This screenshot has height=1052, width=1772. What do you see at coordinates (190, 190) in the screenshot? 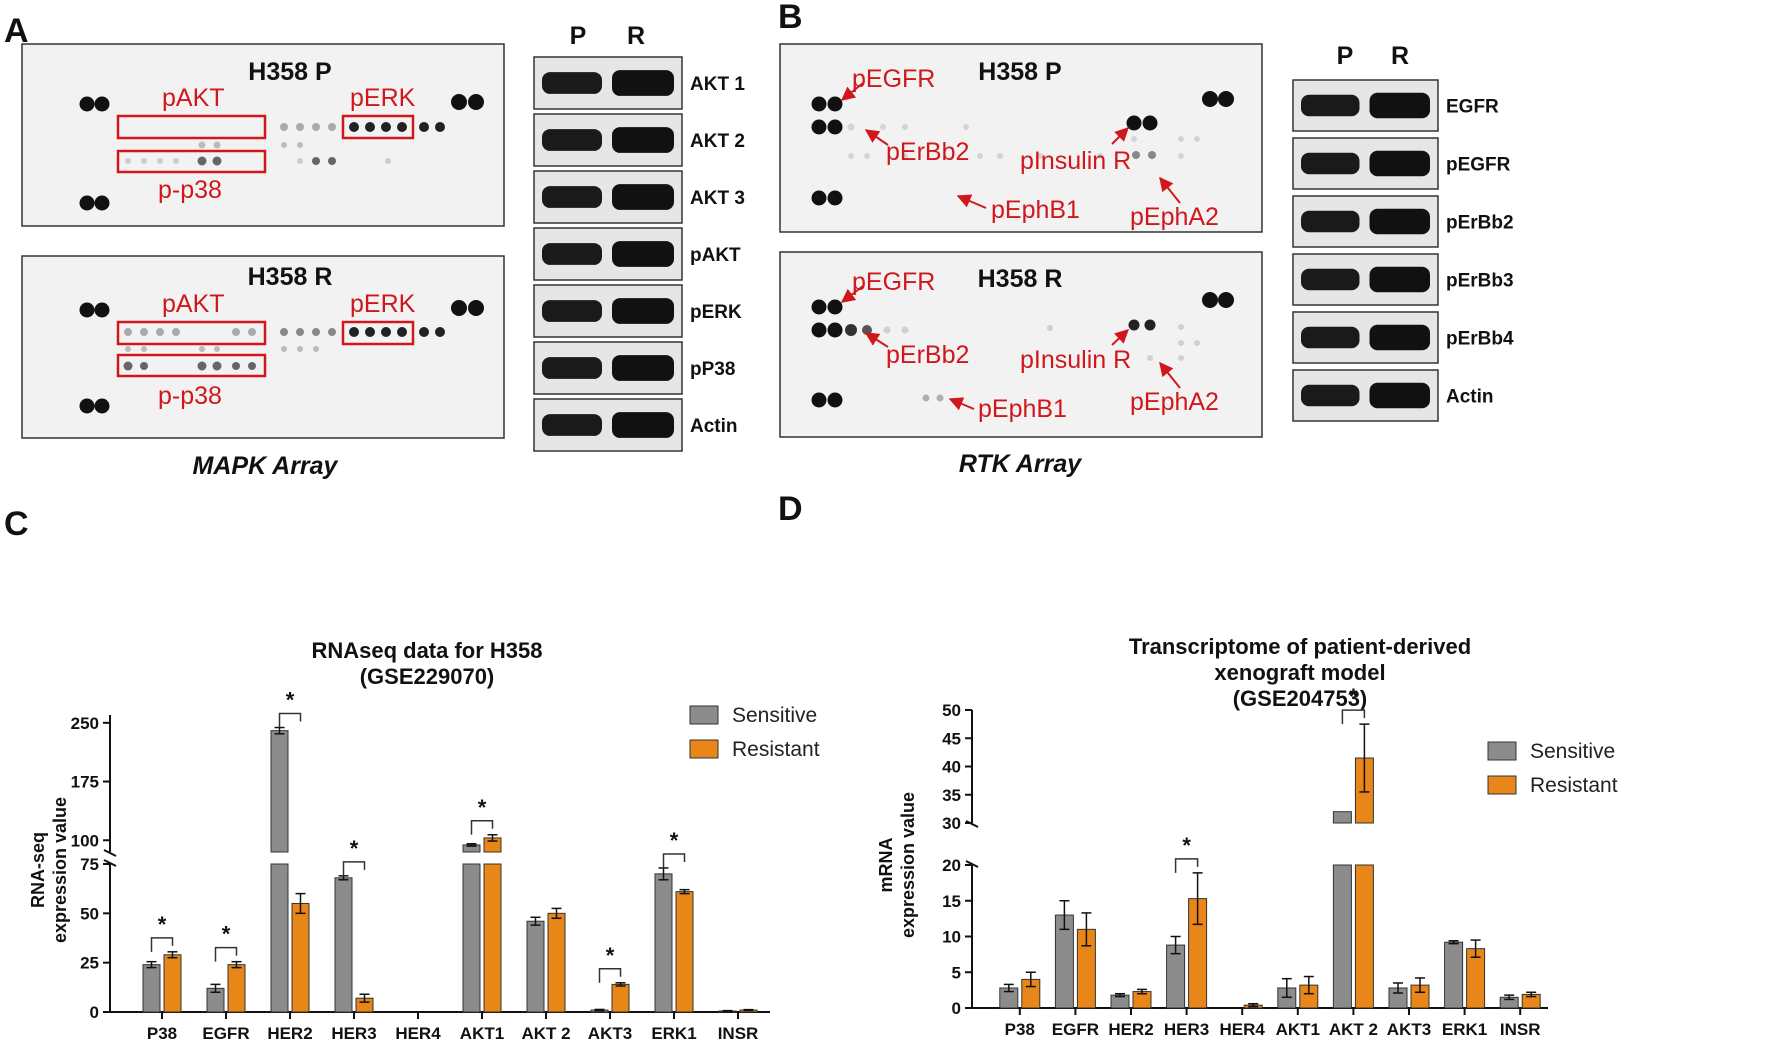
I see `label-pp38: p-p38` at bounding box center [190, 190].